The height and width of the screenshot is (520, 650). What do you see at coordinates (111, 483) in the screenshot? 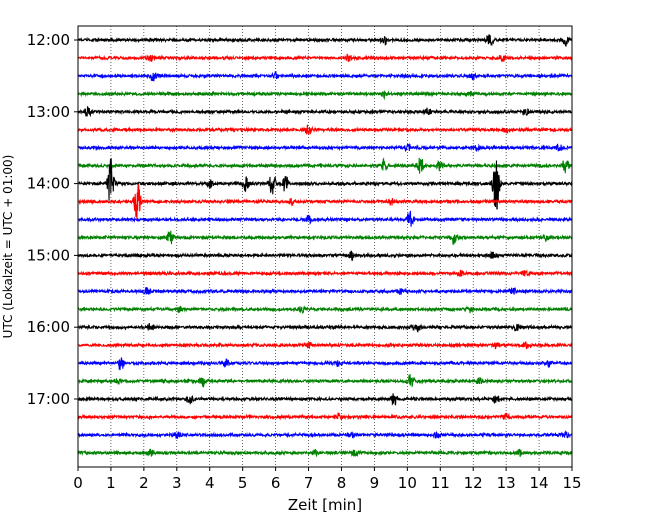
I see `x-tick-label-1: 1` at bounding box center [111, 483].